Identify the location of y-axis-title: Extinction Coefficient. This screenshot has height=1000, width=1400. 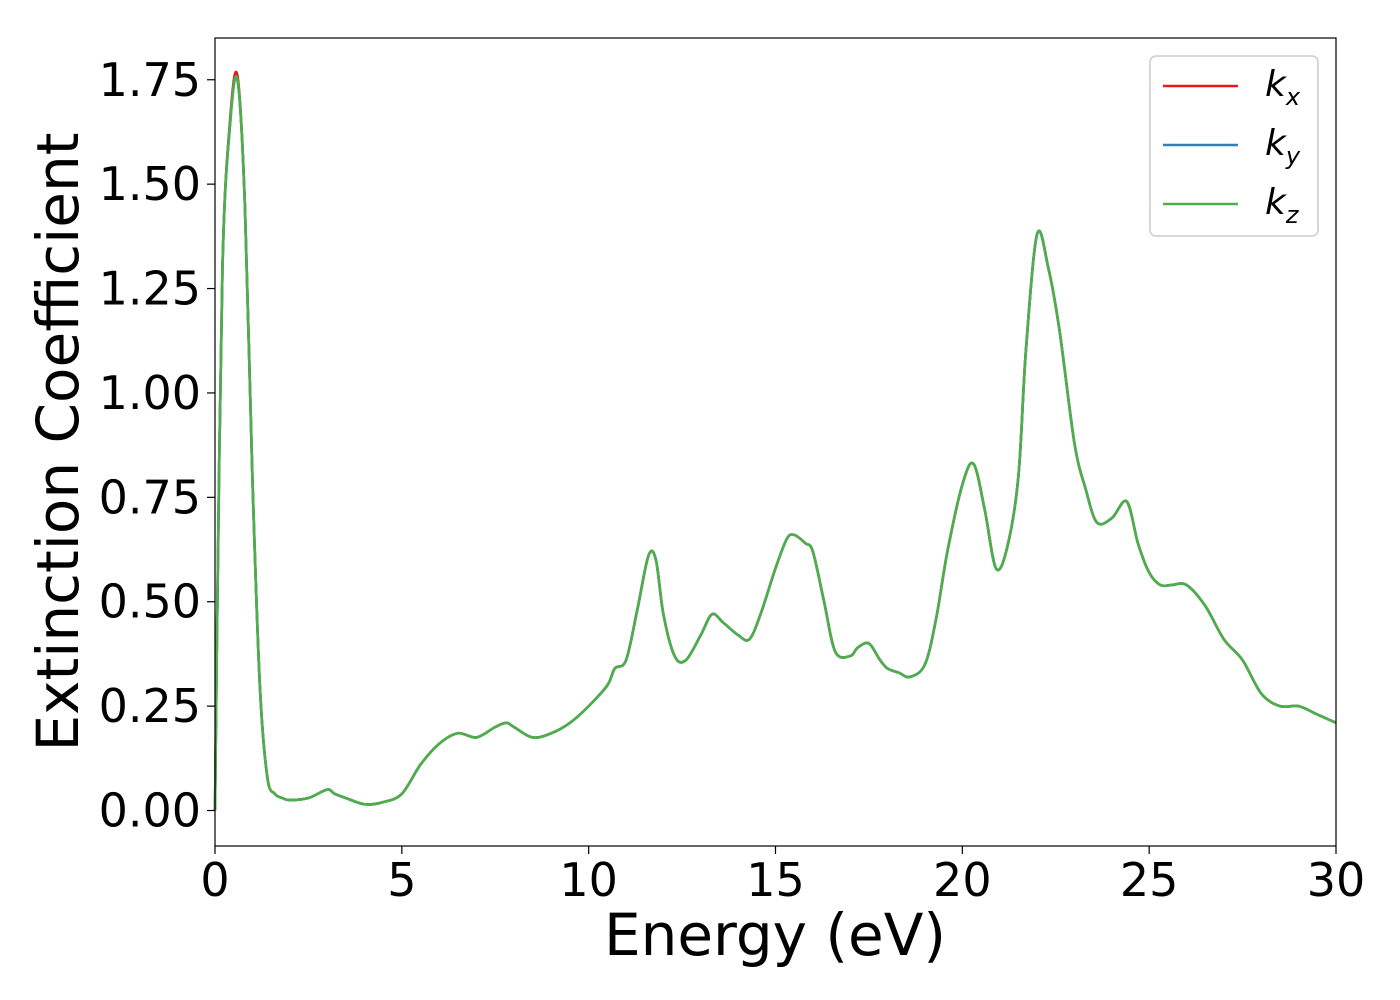
(58, 442).